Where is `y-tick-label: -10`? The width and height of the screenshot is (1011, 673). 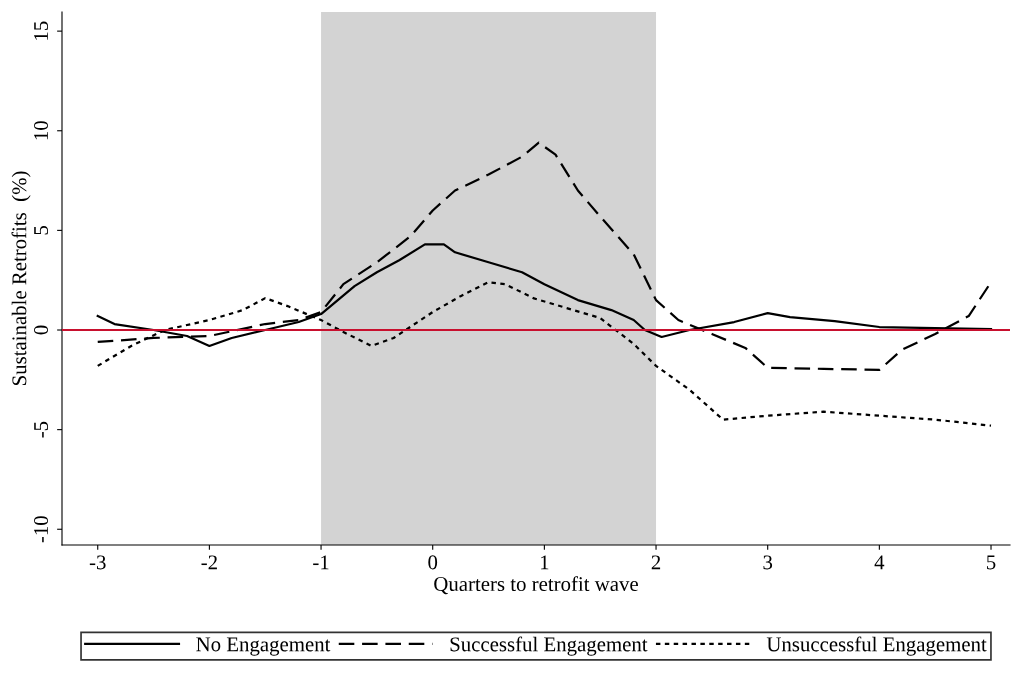 y-tick-label: -10 is located at coordinates (41, 529).